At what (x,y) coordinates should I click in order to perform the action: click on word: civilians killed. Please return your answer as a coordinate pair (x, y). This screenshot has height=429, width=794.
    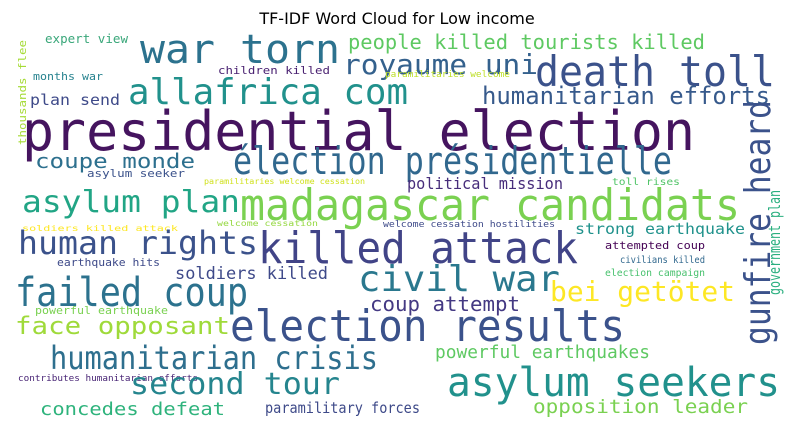
    Looking at the image, I should click on (662, 260).